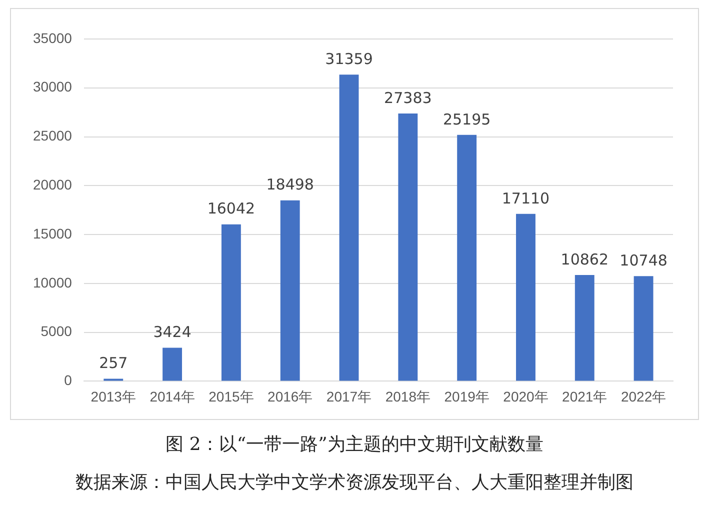  Describe the element at coordinates (467, 396) in the screenshot. I see `x-tick-label: 2019年` at that location.